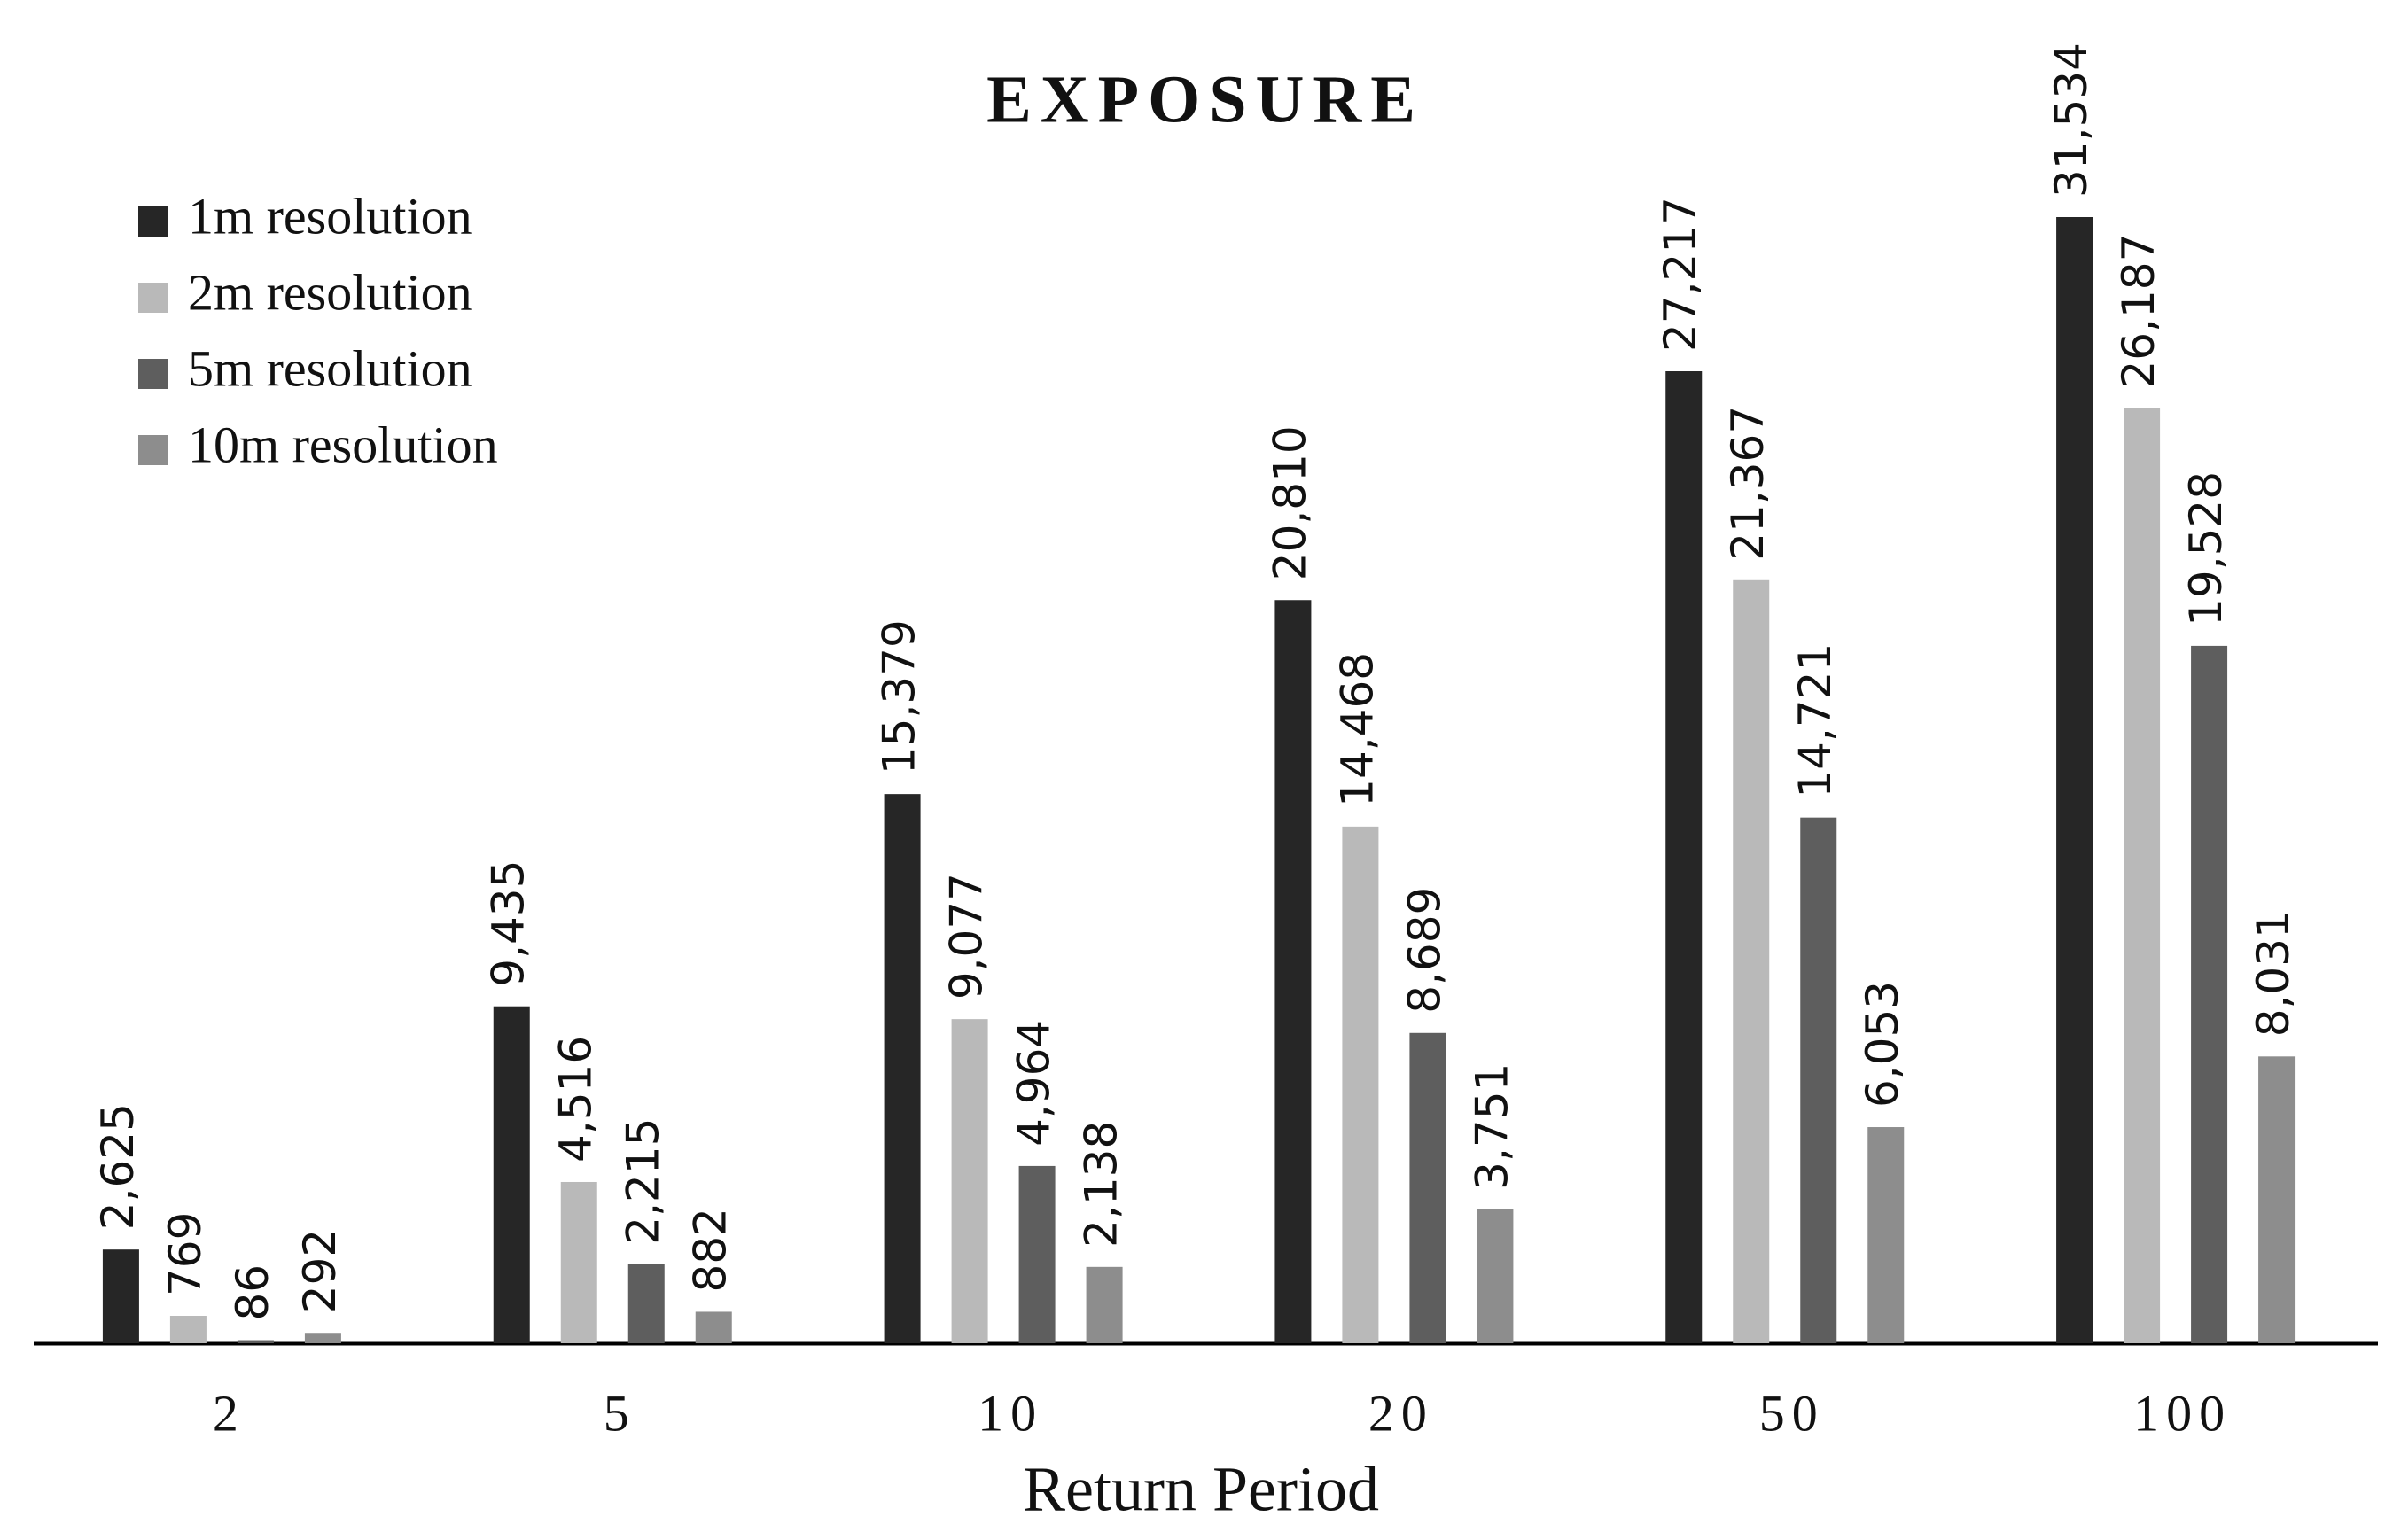 The height and width of the screenshot is (1540, 2393). What do you see at coordinates (1010, 1413) in the screenshot?
I see `x-tick-label: 10` at bounding box center [1010, 1413].